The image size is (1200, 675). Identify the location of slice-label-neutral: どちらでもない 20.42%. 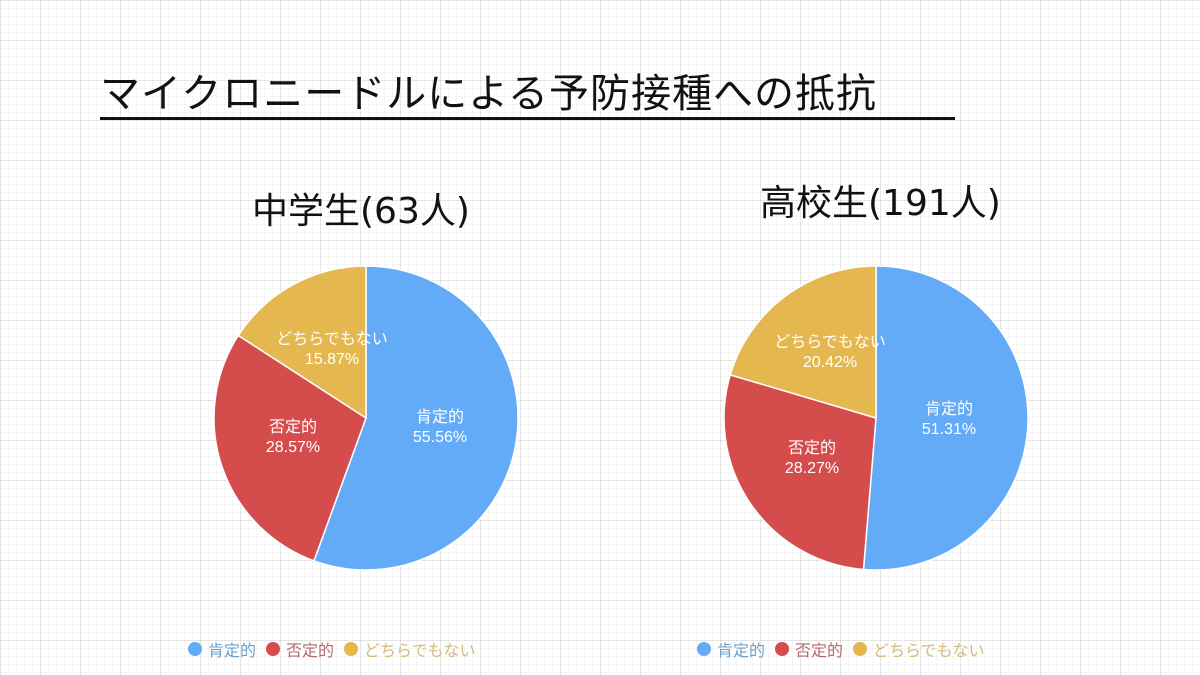
(830, 352).